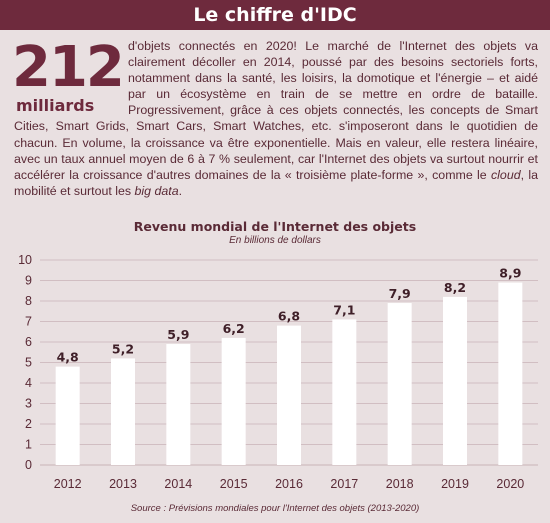  Describe the element at coordinates (28, 363) in the screenshot. I see `y-tick-label: 5` at that location.